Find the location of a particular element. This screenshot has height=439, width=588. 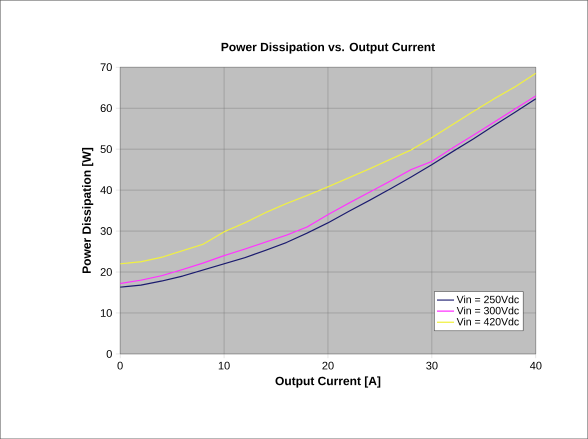

y-tick-label: 70 is located at coordinates (106, 67).